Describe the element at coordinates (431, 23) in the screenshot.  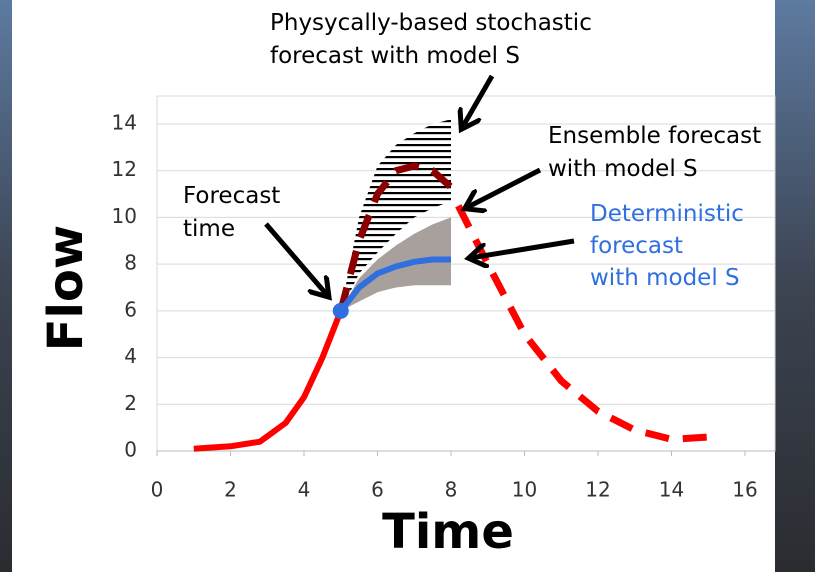
I see `annotation: Physycally-based stochastic` at that location.